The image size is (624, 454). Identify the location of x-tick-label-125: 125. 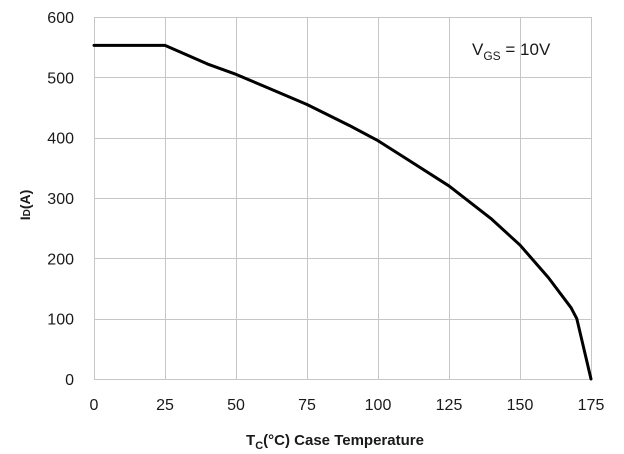
(449, 405).